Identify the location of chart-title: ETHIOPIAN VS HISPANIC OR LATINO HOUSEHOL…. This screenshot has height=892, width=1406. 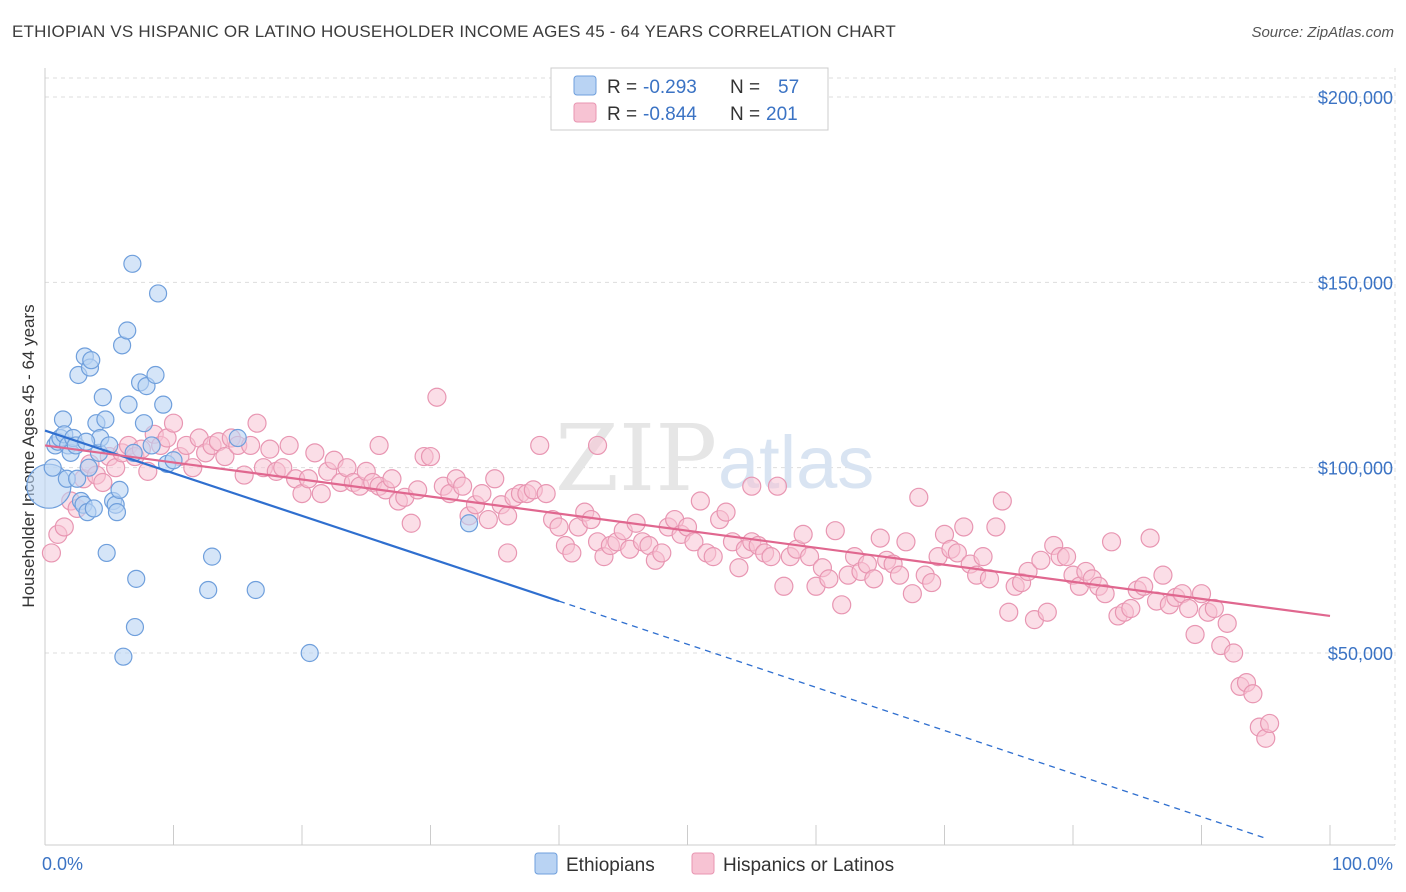
(454, 31).